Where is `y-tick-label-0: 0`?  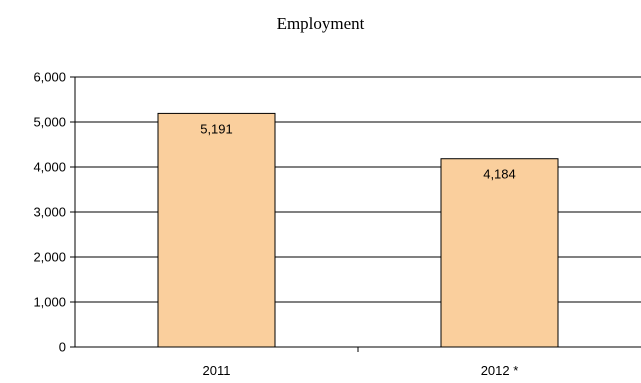 y-tick-label-0: 0 is located at coordinates (62, 347).